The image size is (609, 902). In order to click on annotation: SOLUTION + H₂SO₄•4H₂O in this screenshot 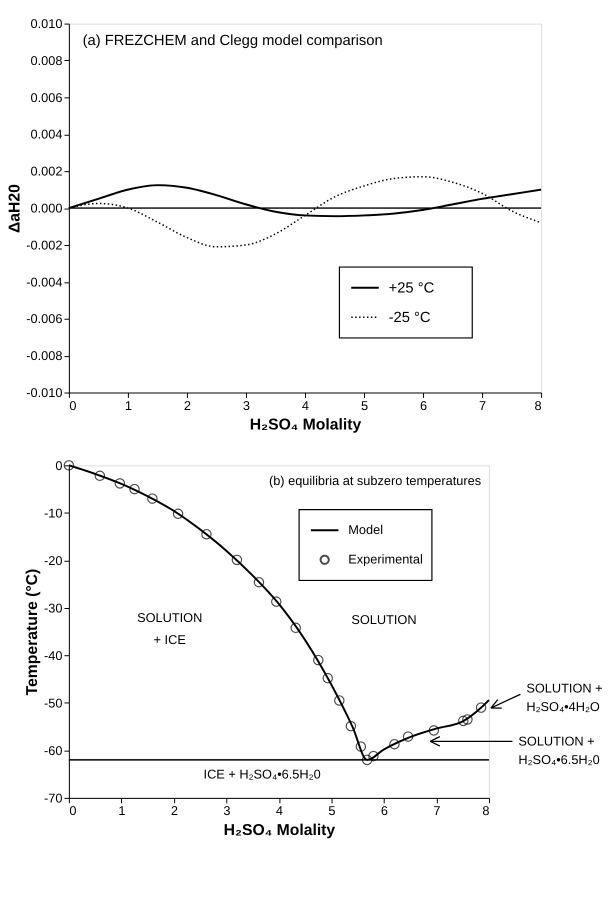, I will do `click(564, 697)`.